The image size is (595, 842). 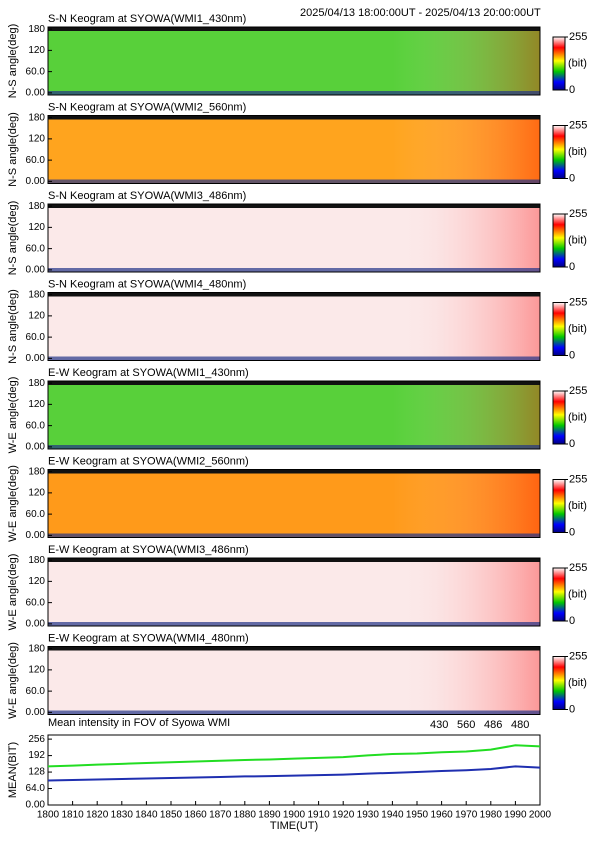 I want to click on x-tick-label: 1800, so click(x=48, y=815).